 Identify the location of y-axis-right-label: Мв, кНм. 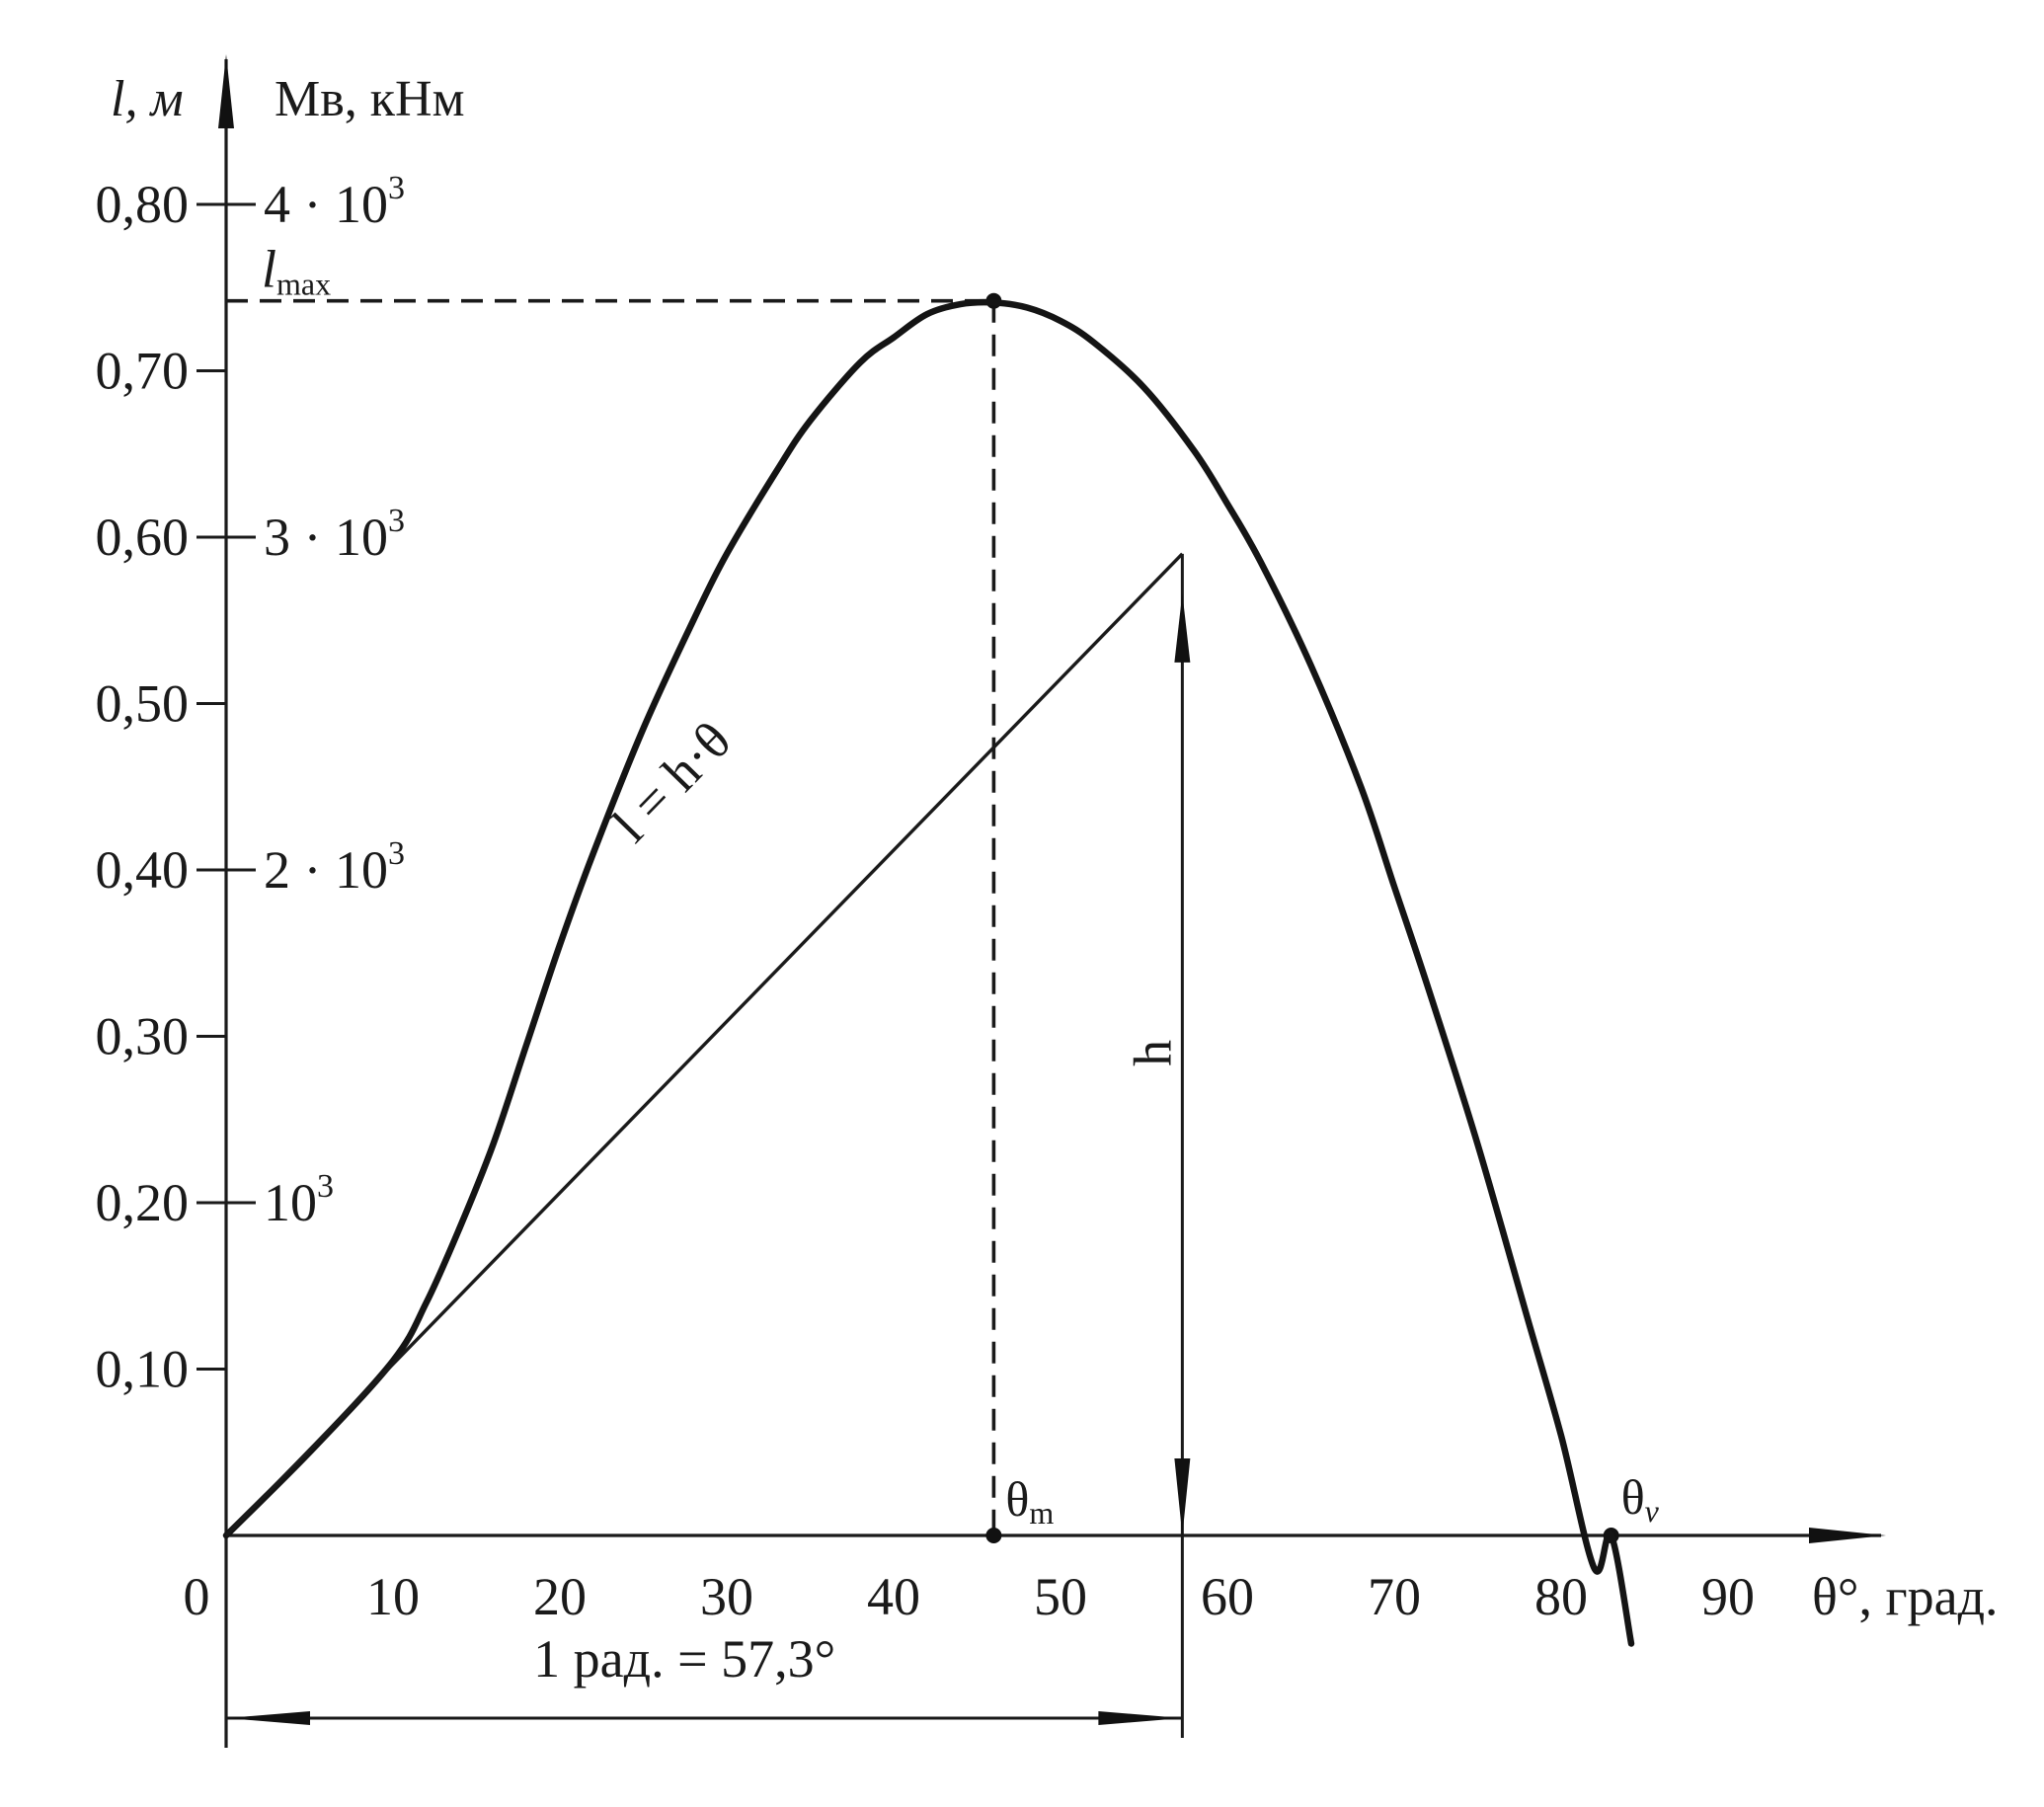
(370, 99).